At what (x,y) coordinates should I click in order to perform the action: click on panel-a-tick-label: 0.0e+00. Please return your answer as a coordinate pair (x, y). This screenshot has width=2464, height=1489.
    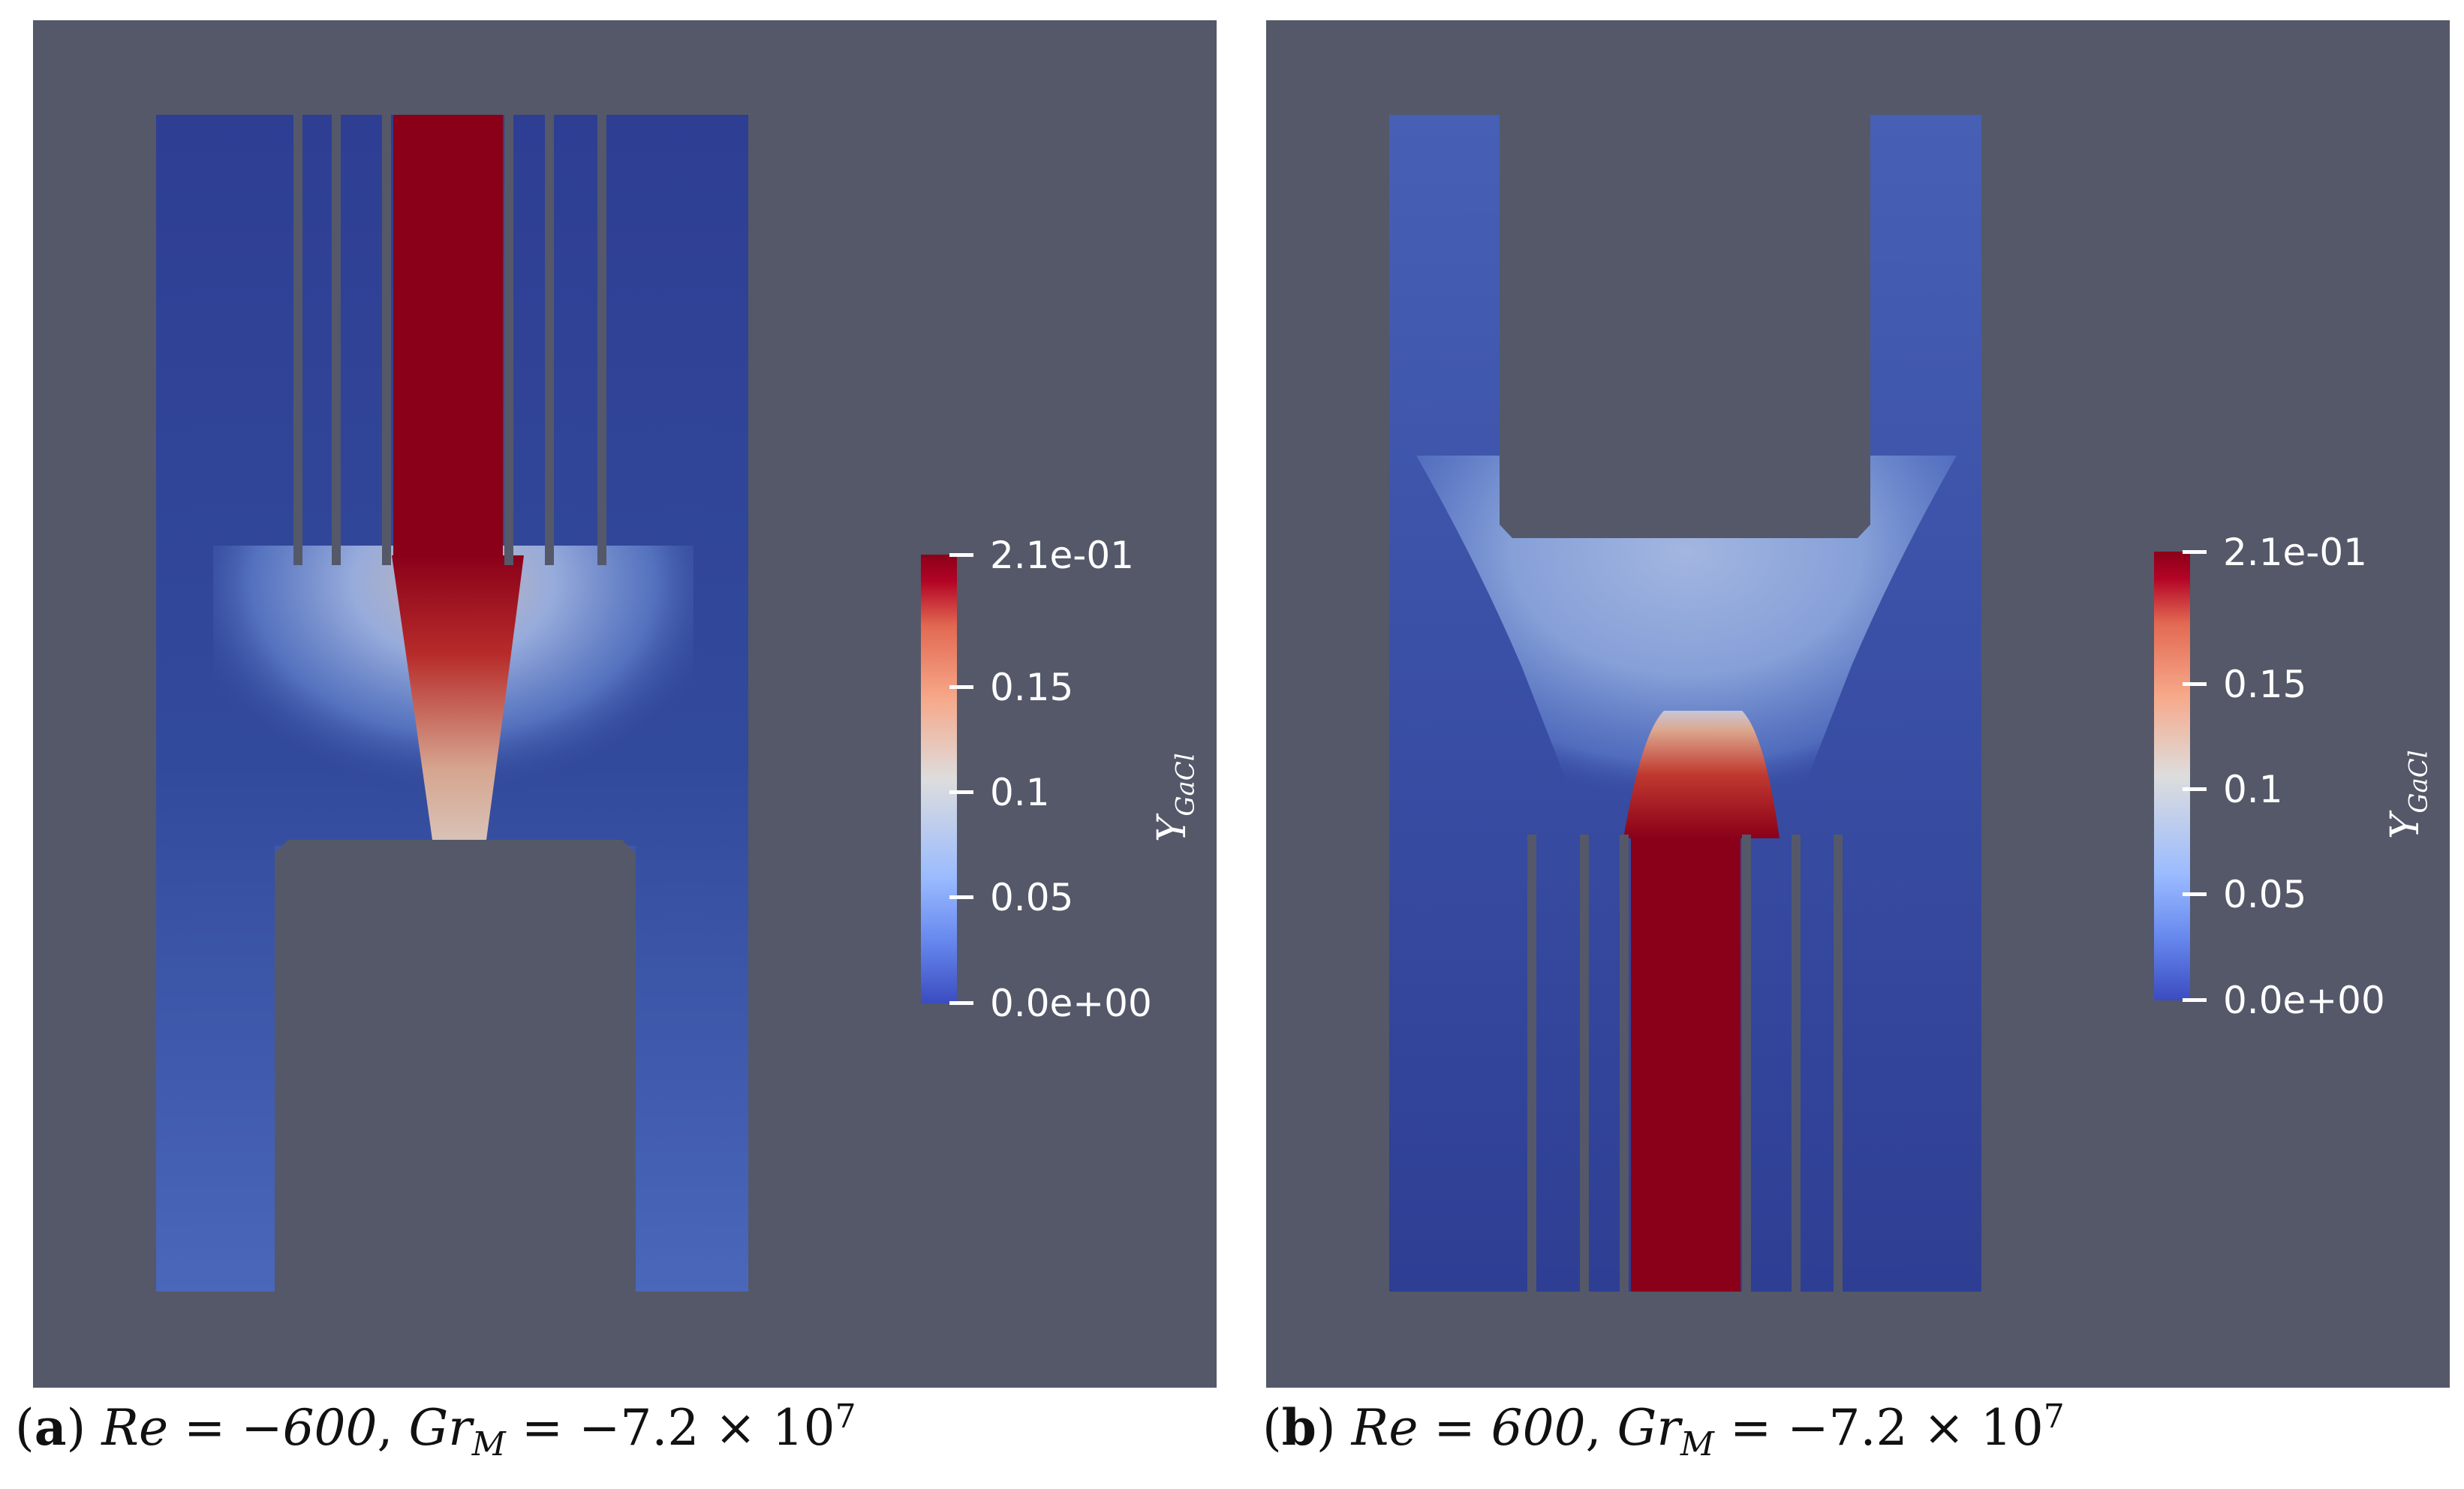
    Looking at the image, I should click on (1071, 1003).